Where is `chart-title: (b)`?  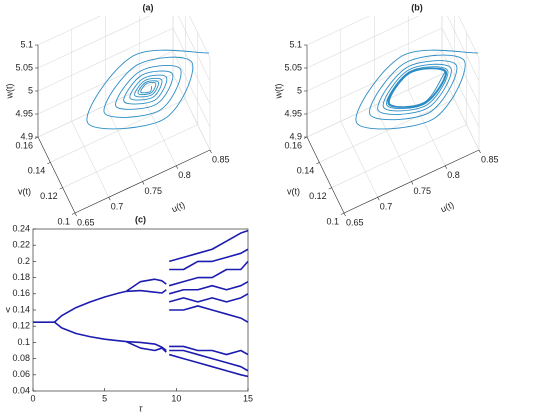
chart-title: (b) is located at coordinates (417, 7).